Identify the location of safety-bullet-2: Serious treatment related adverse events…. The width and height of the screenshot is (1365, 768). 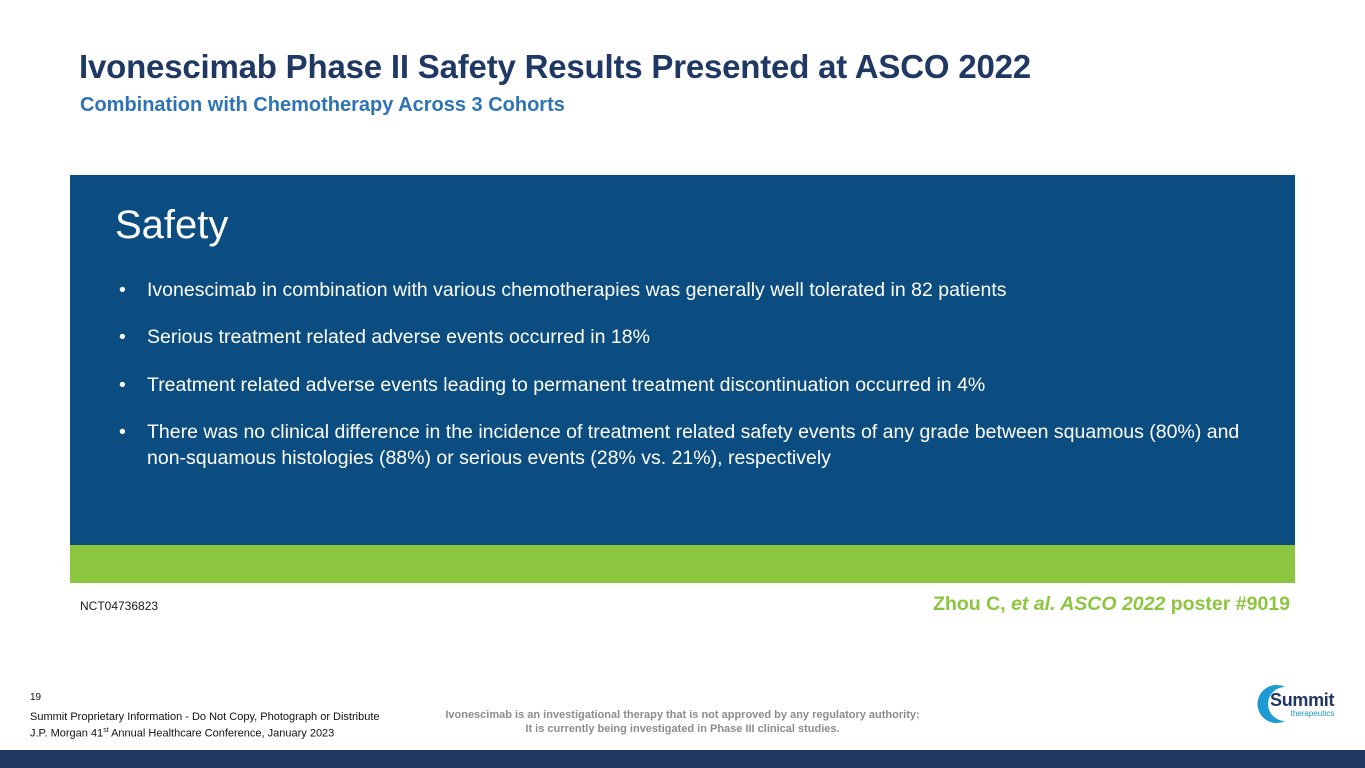
(688, 337).